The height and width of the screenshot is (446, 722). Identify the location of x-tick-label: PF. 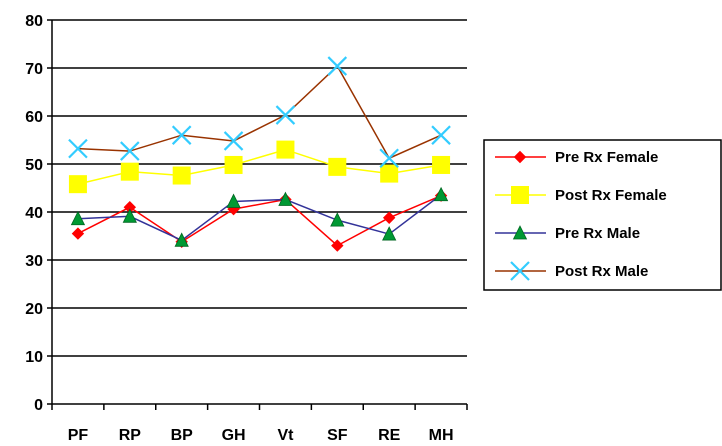
(78, 435).